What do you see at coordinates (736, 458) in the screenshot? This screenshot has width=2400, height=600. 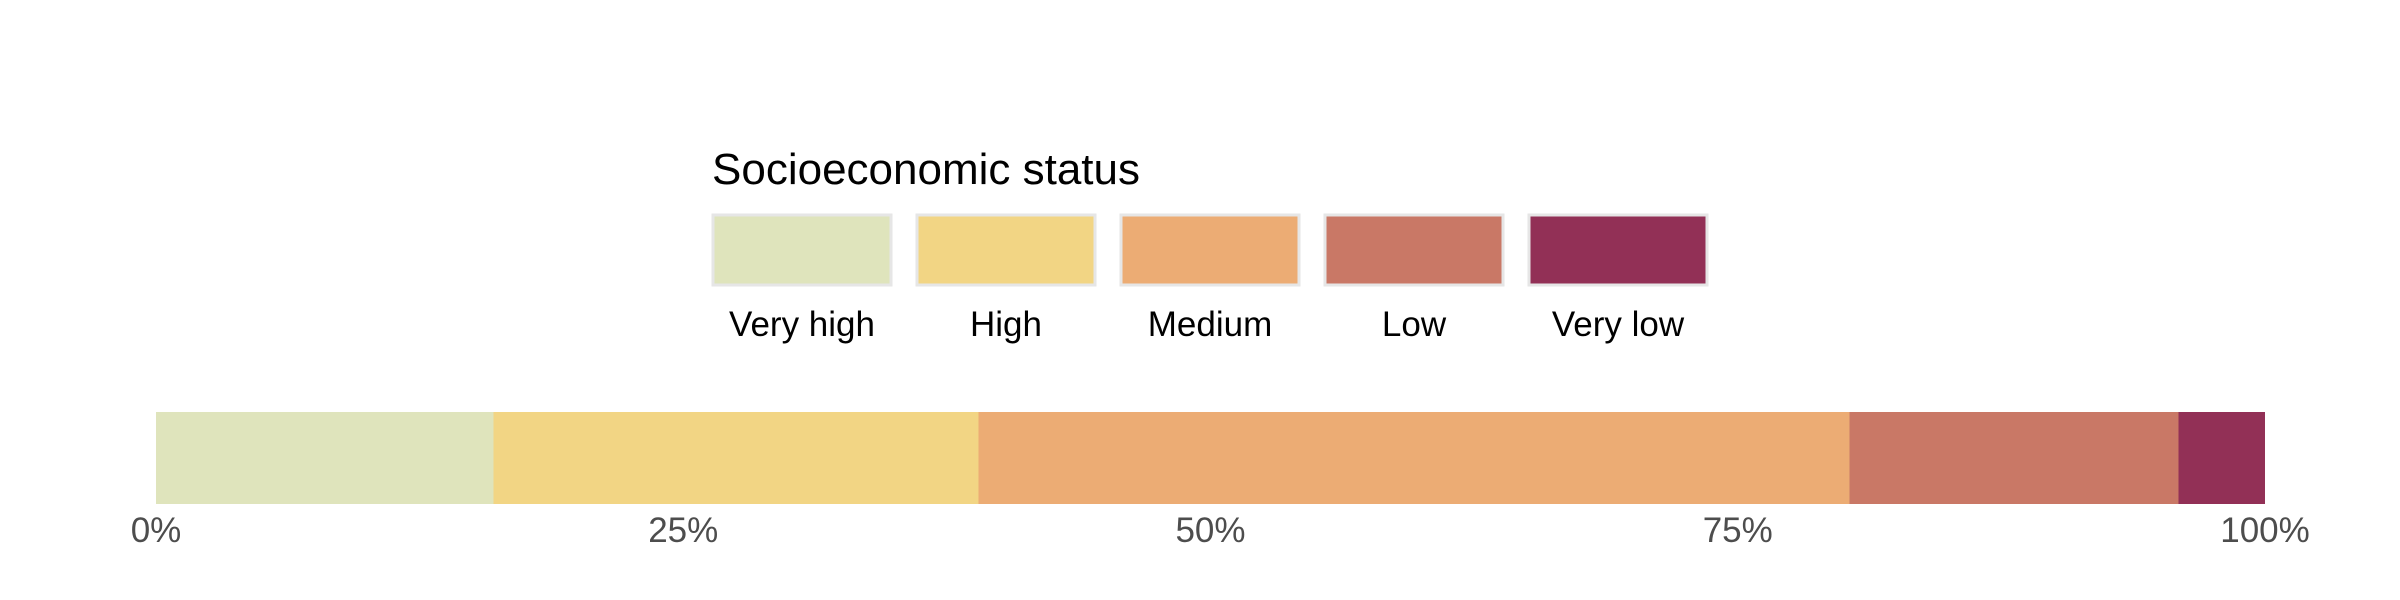 I see `bar-segment-high` at bounding box center [736, 458].